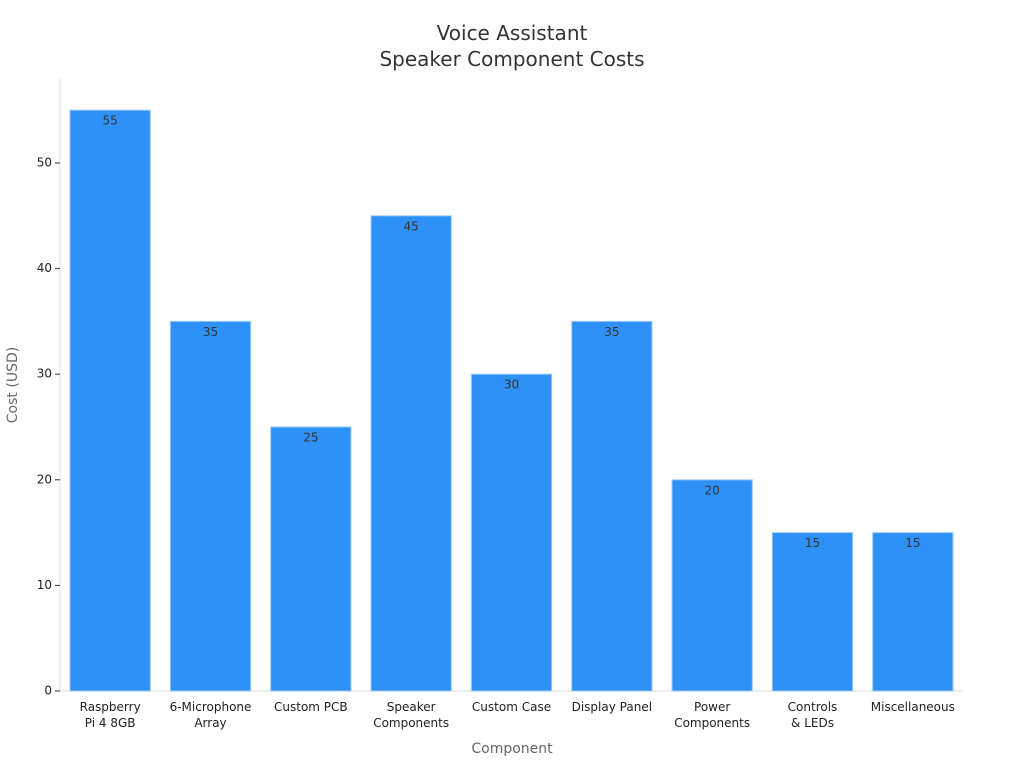 Image resolution: width=1024 pixels, height=768 pixels. Describe the element at coordinates (612, 707) in the screenshot. I see `x-tick-label: Display Panel` at that location.